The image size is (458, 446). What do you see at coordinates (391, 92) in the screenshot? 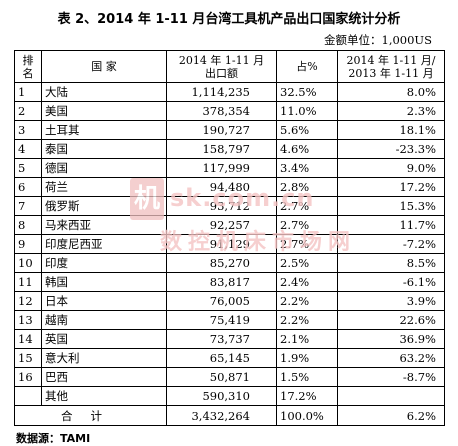
I see `row-growth: 8.0%` at bounding box center [391, 92].